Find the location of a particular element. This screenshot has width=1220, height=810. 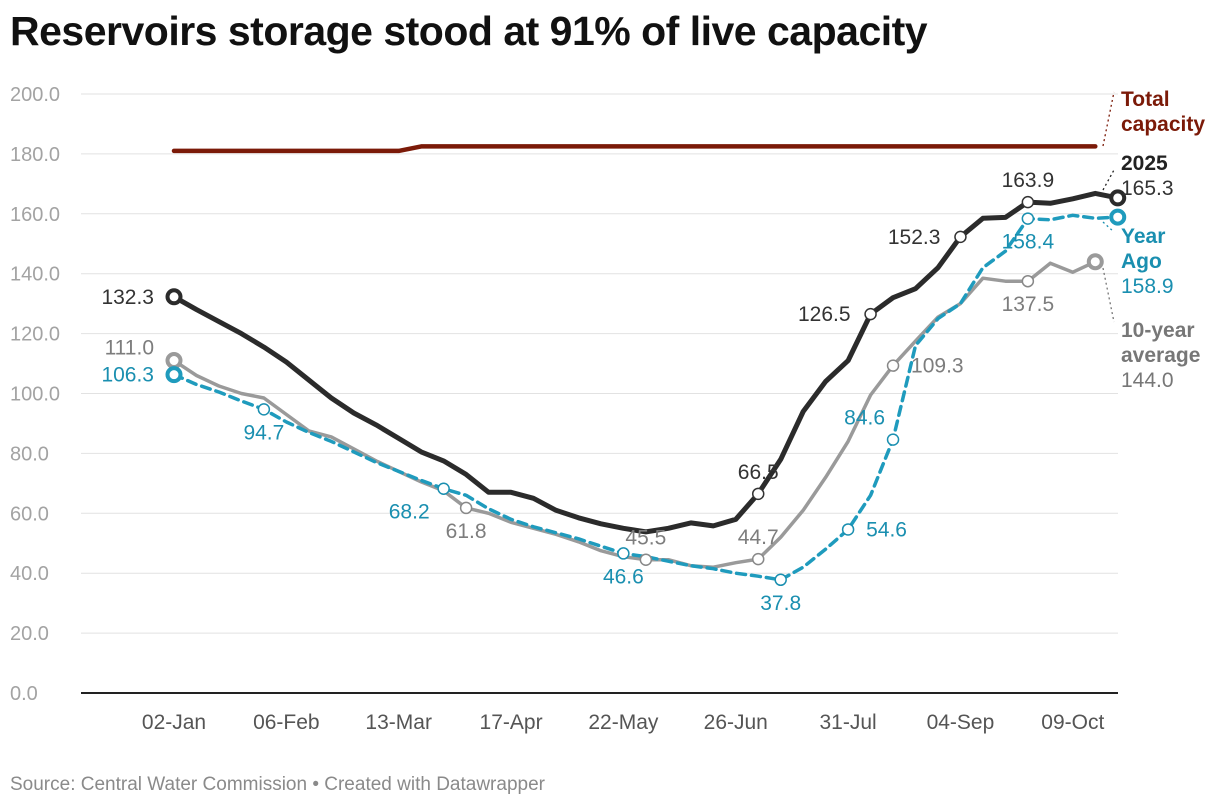

leader-line-total is located at coordinates (1108, 119).